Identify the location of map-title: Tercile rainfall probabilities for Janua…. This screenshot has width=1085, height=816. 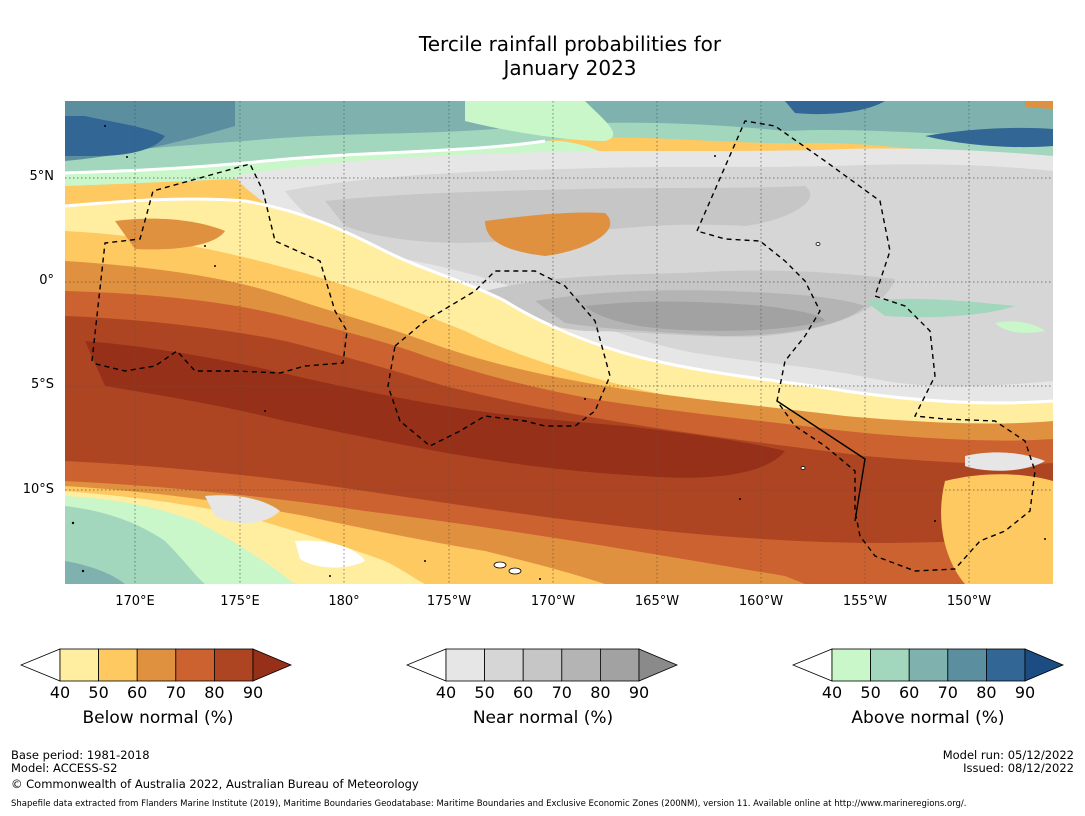
(542, 56).